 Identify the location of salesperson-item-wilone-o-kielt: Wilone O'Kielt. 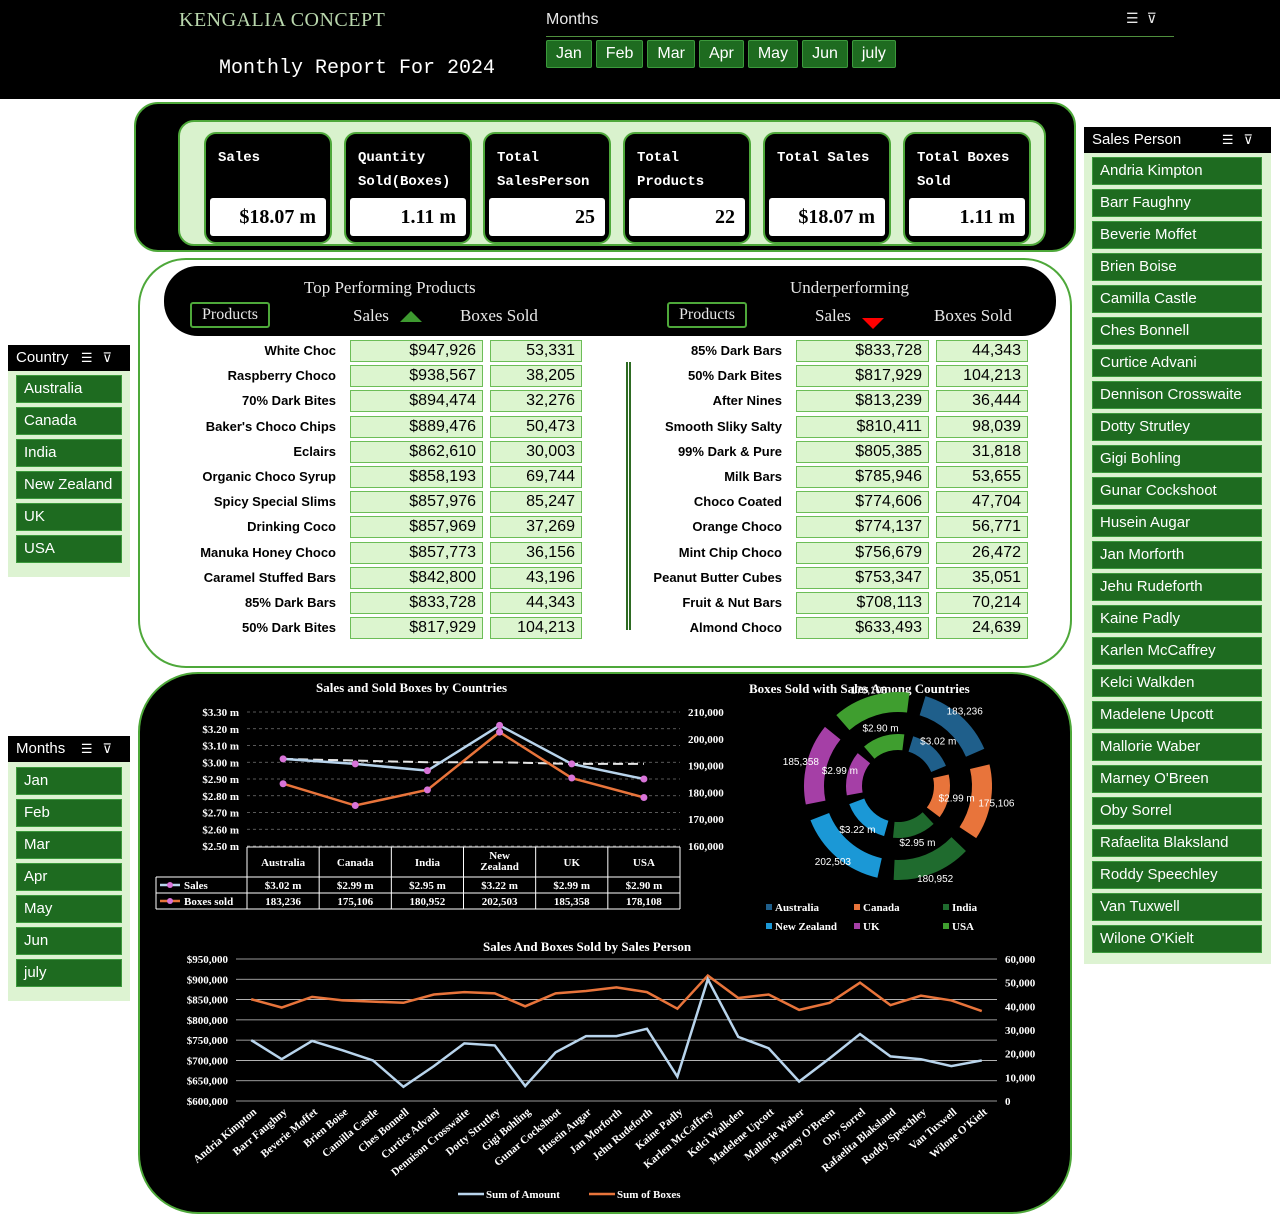
(1177, 939).